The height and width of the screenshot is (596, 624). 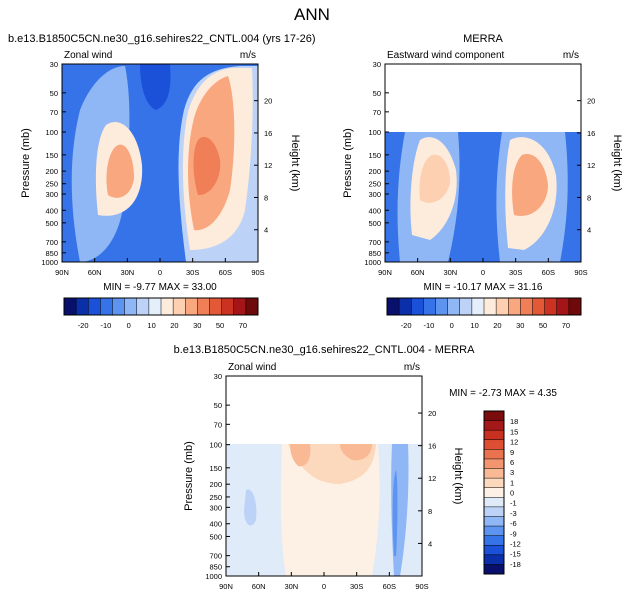 I want to click on x-tick-label: 60S, so click(x=225, y=272).